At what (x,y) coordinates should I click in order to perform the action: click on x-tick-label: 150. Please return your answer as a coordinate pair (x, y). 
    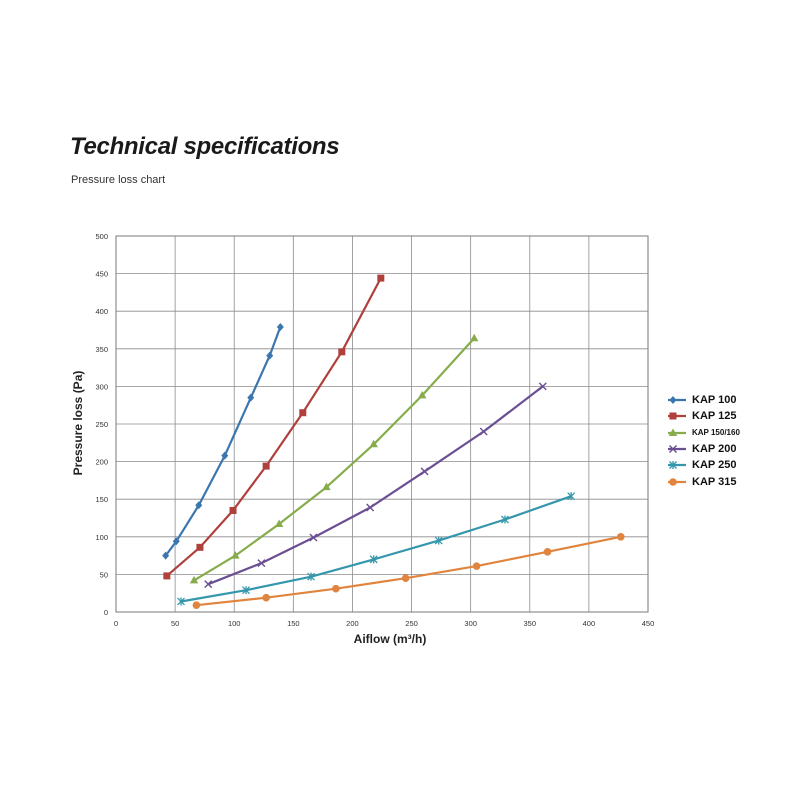
    Looking at the image, I should click on (293, 623).